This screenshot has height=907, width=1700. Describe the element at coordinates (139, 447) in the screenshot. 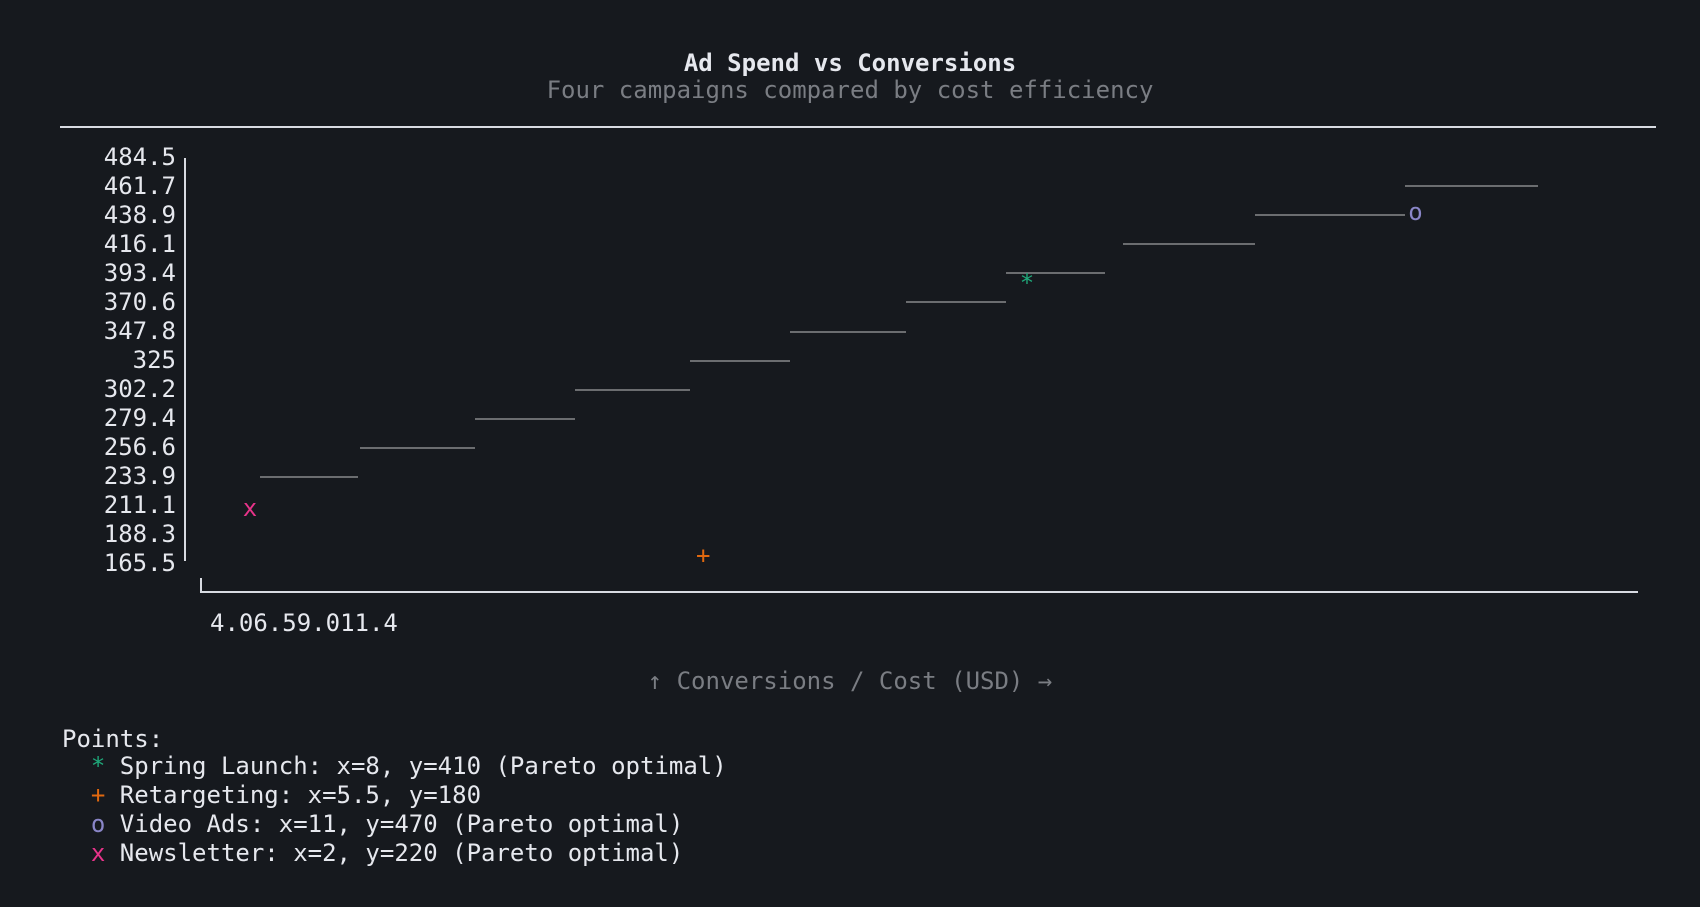

I see `y-tick-label: 256.6` at that location.